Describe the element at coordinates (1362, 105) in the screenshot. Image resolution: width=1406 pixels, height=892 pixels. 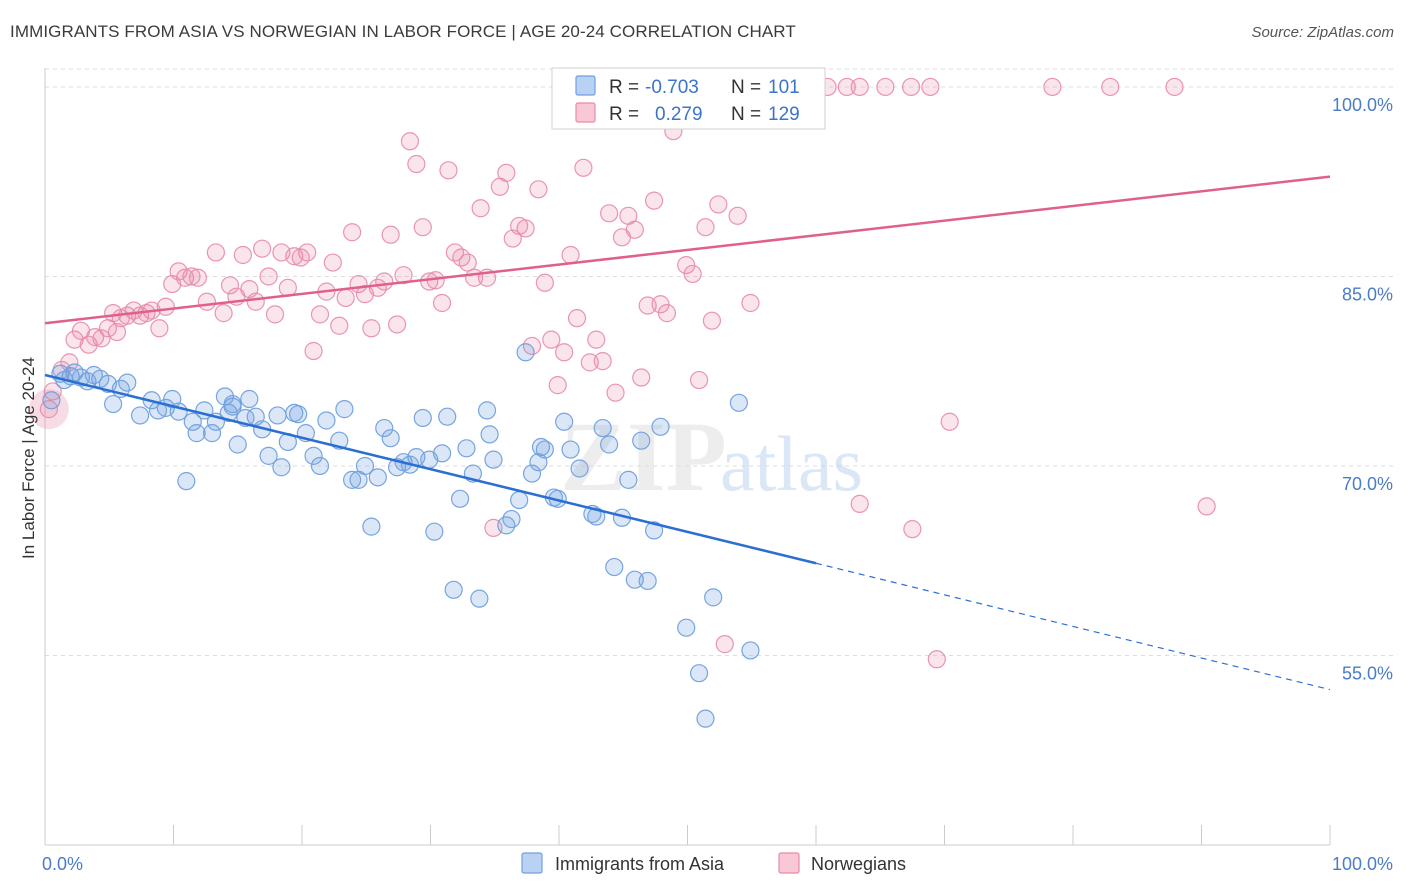
I see `y-tick-label-100: 100.0%` at that location.